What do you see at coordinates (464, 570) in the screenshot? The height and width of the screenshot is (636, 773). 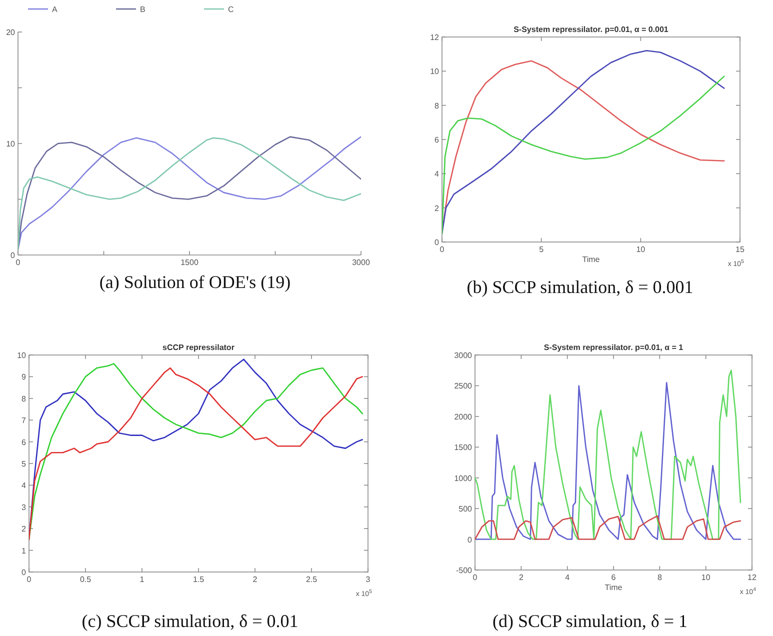 I see `y-tick-label: -500` at bounding box center [464, 570].